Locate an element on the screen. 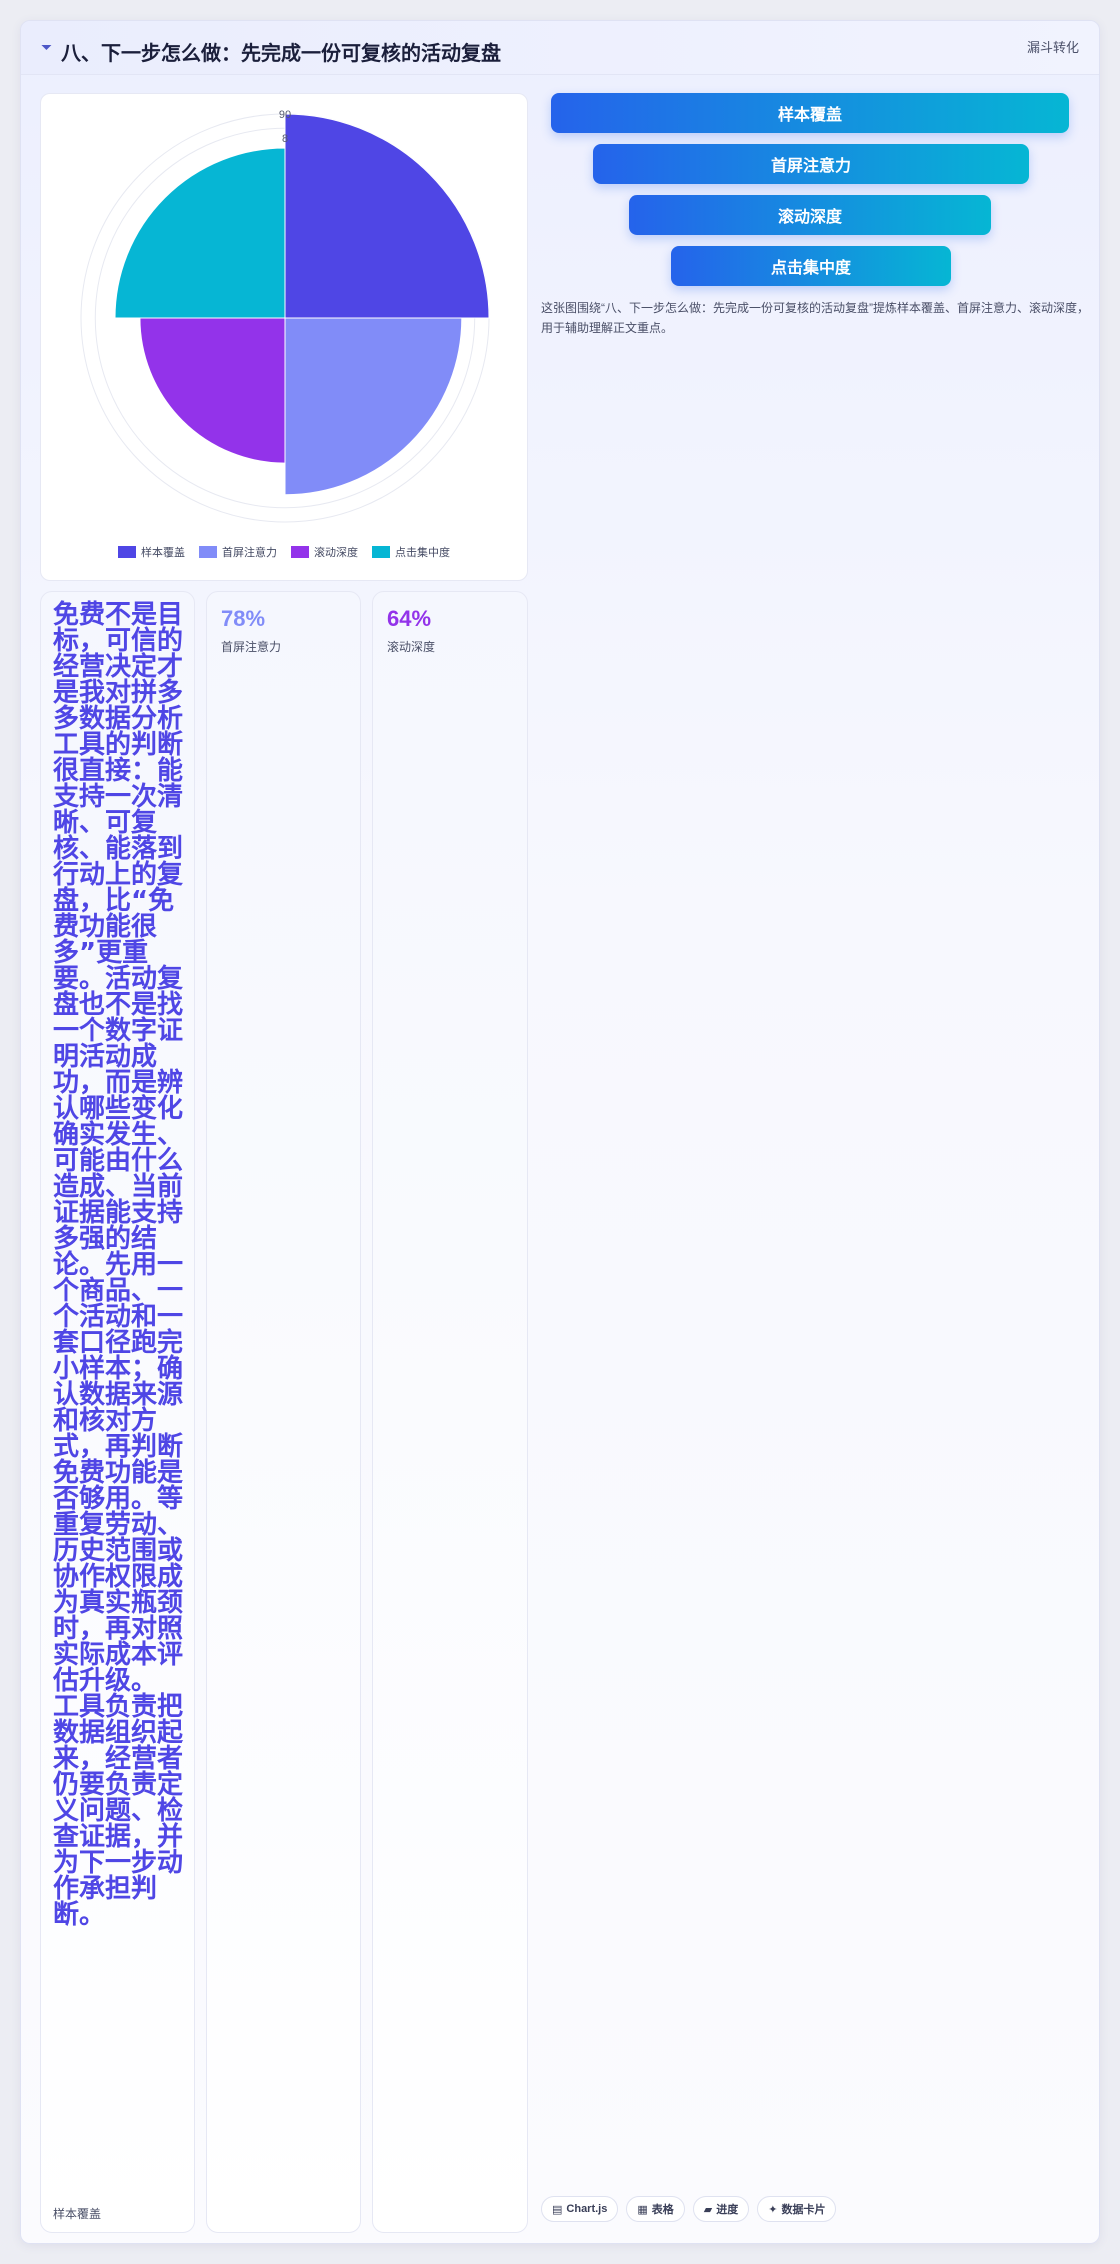  metric-label: 滚动深度 is located at coordinates (411, 647).